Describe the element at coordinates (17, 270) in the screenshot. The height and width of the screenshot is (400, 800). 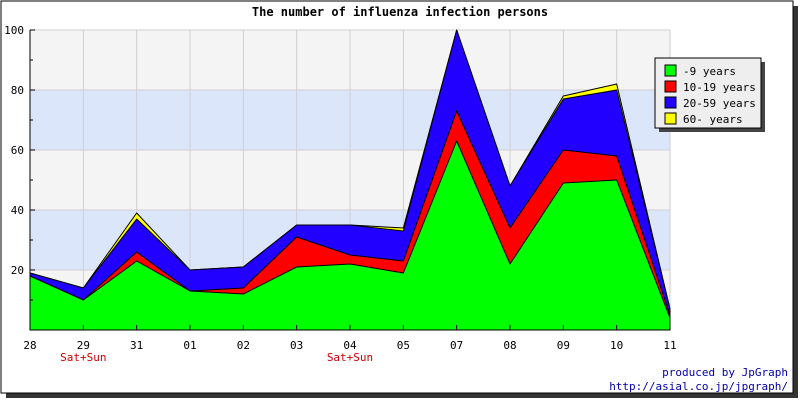
I see `y-tick-label: 20` at that location.